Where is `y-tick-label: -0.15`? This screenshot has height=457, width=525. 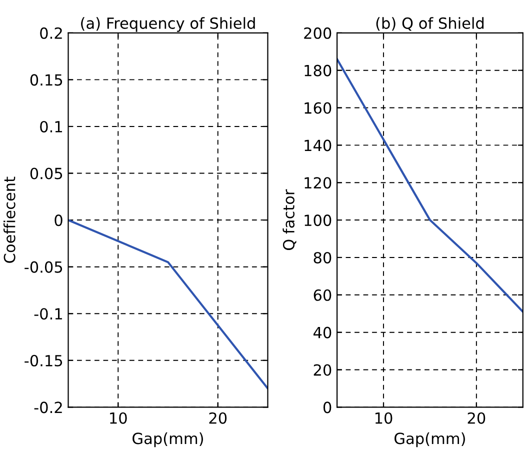
y-tick-label: -0.15 is located at coordinates (43, 360).